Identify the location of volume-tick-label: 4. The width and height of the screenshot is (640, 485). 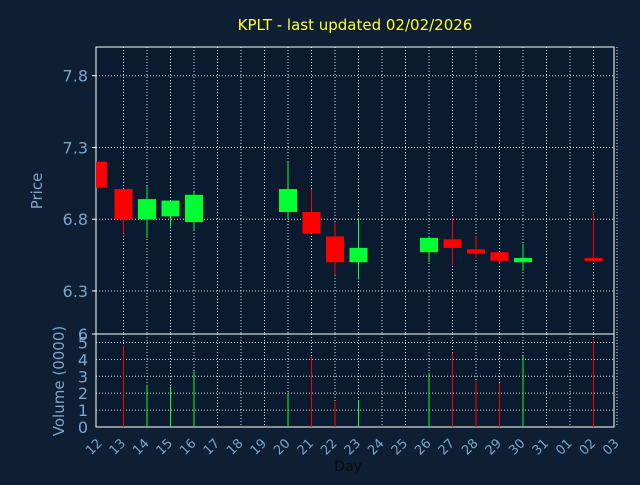
(83, 359).